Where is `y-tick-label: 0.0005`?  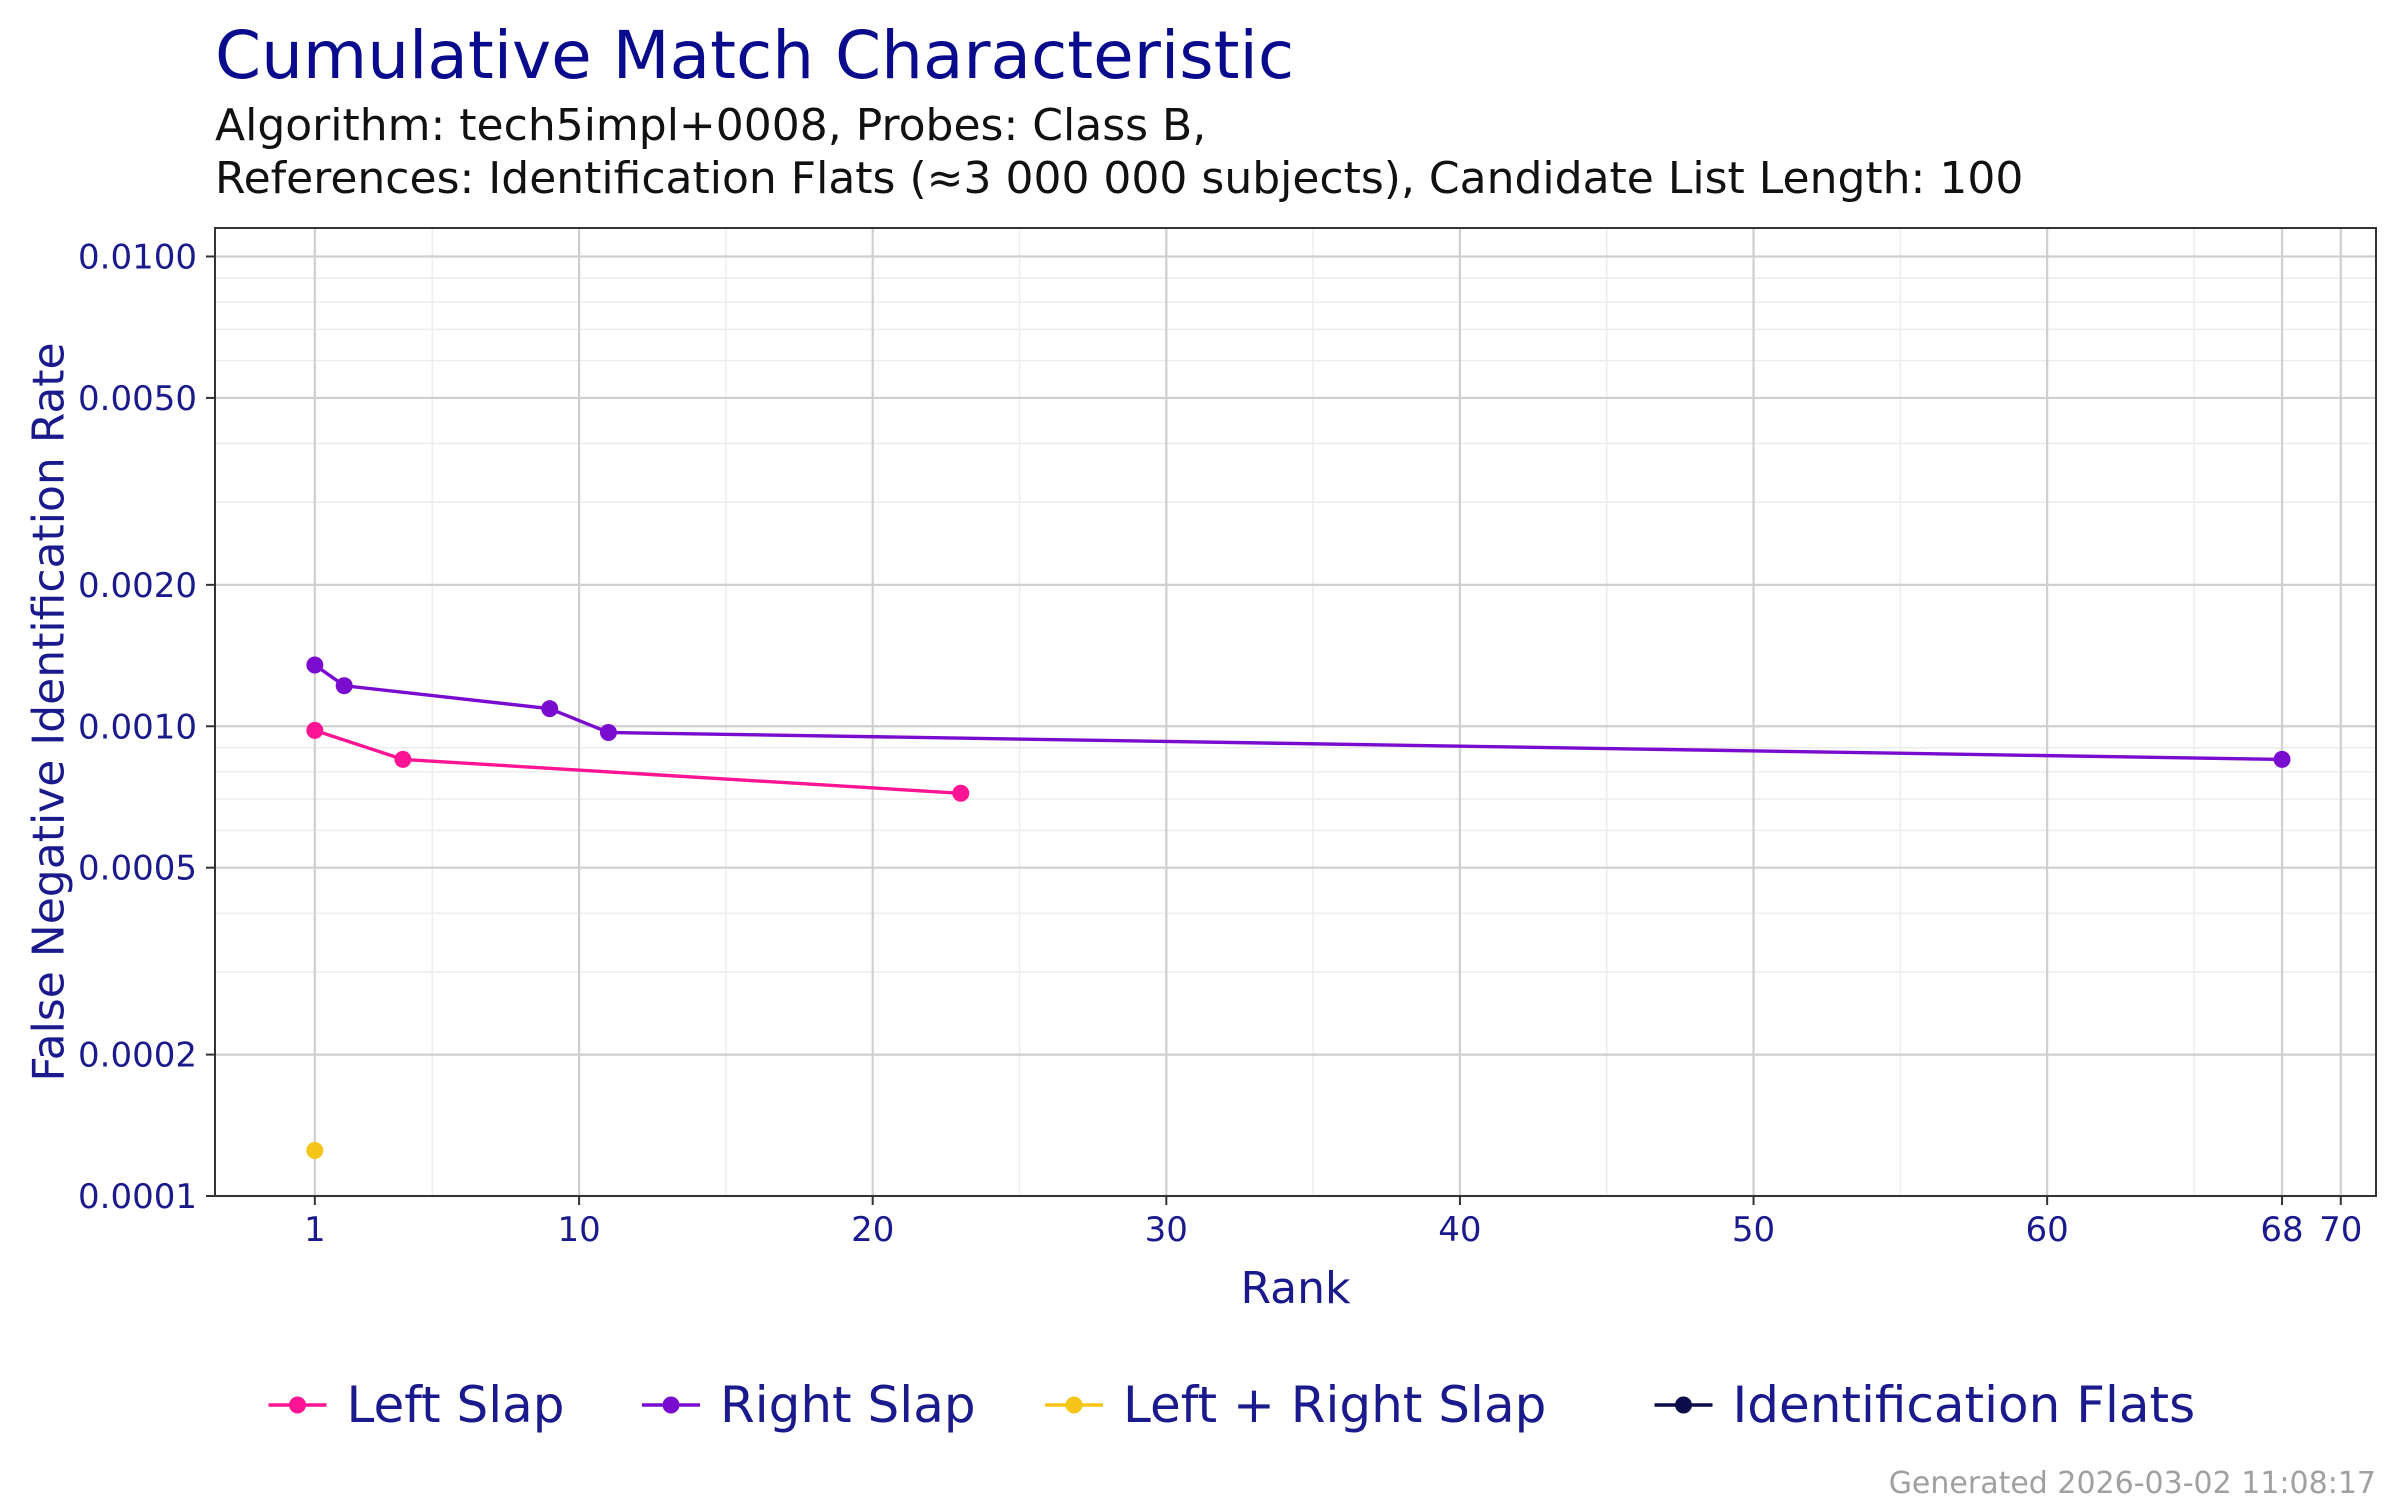 y-tick-label: 0.0005 is located at coordinates (137, 869).